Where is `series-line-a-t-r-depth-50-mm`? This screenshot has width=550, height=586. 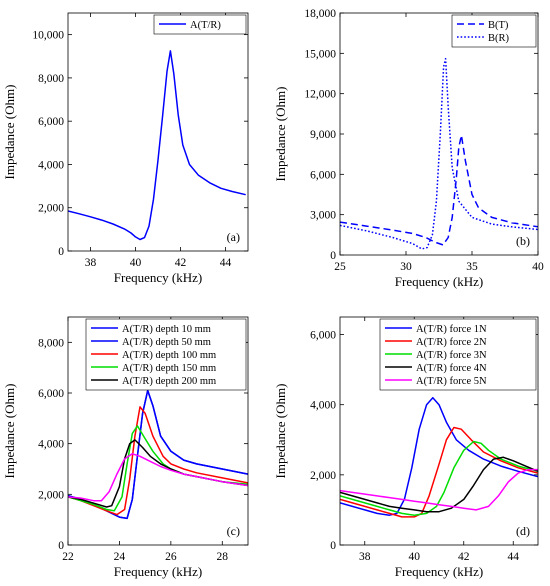 series-line-a-t-r-depth-50-mm is located at coordinates (158, 454).